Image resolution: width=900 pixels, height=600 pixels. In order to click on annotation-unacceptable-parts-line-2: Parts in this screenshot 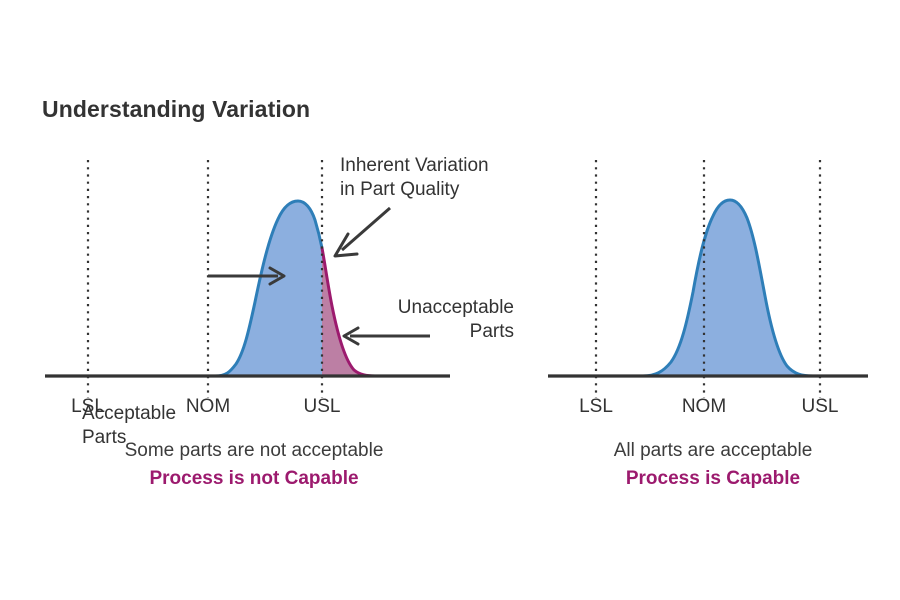, I will do `click(491, 332)`.